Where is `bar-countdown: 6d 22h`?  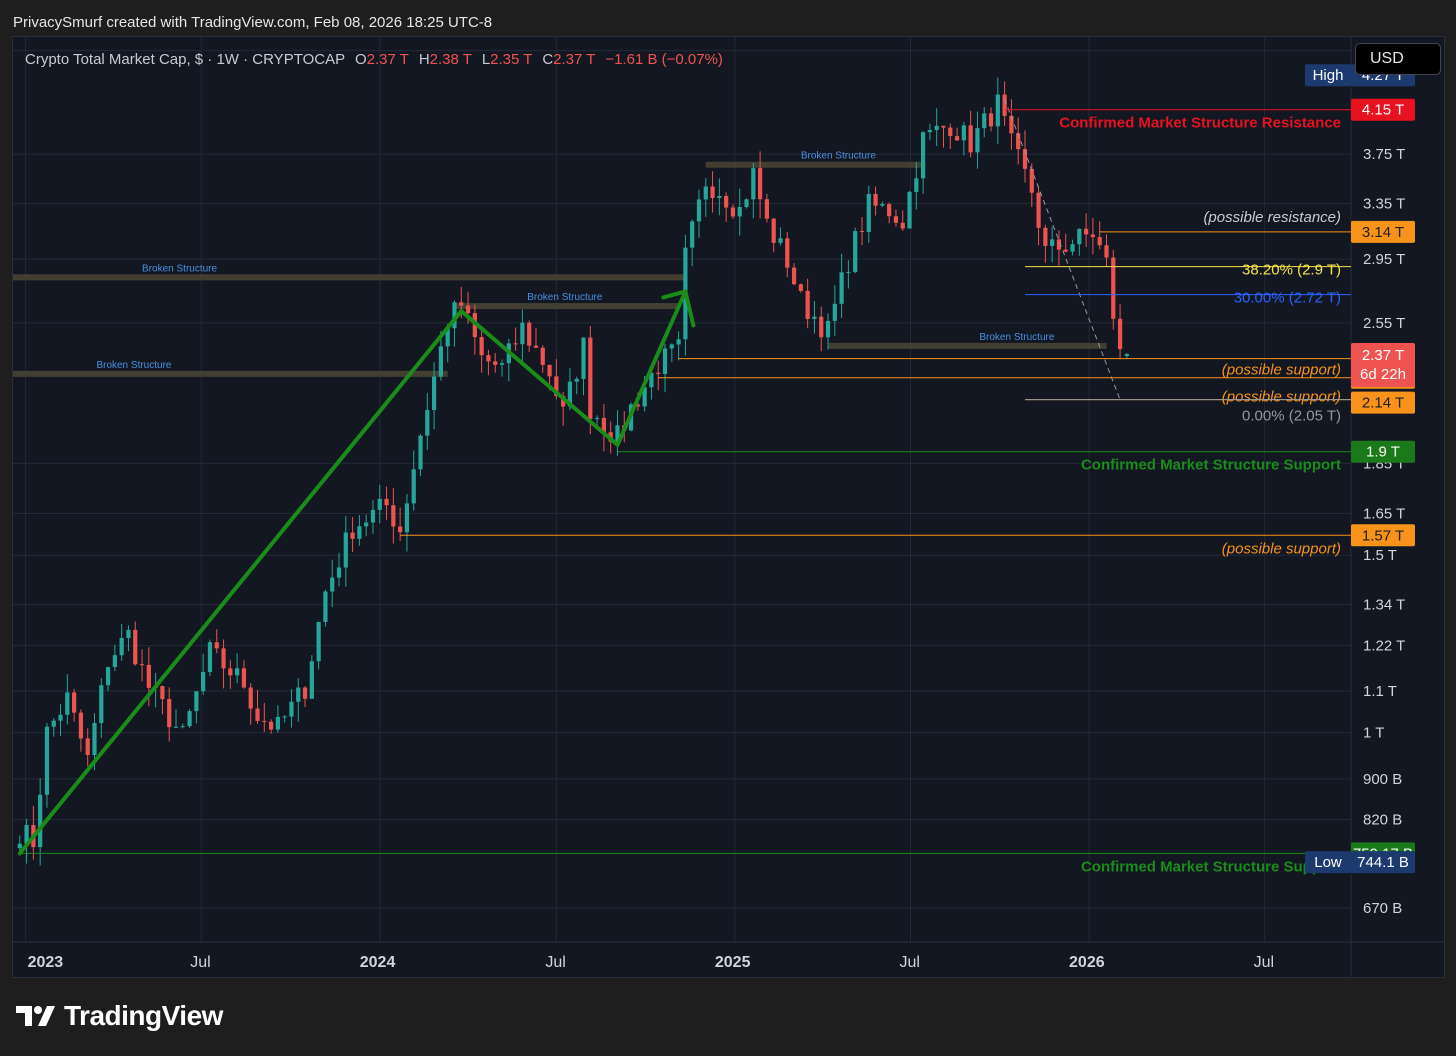
bar-countdown: 6d 22h is located at coordinates (1383, 374).